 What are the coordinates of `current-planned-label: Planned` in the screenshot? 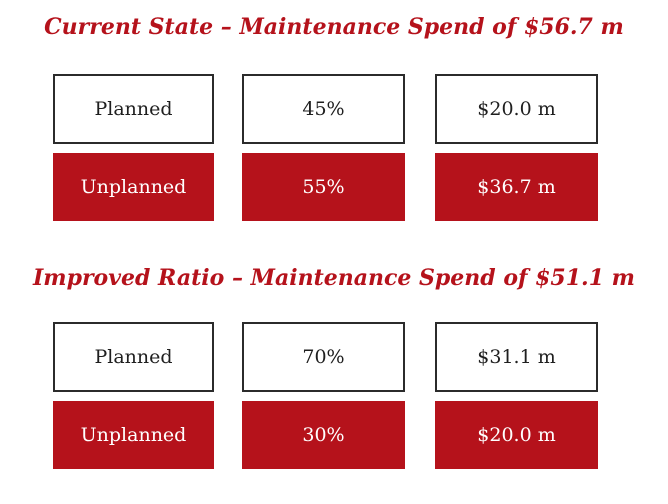 It's located at (133, 109).